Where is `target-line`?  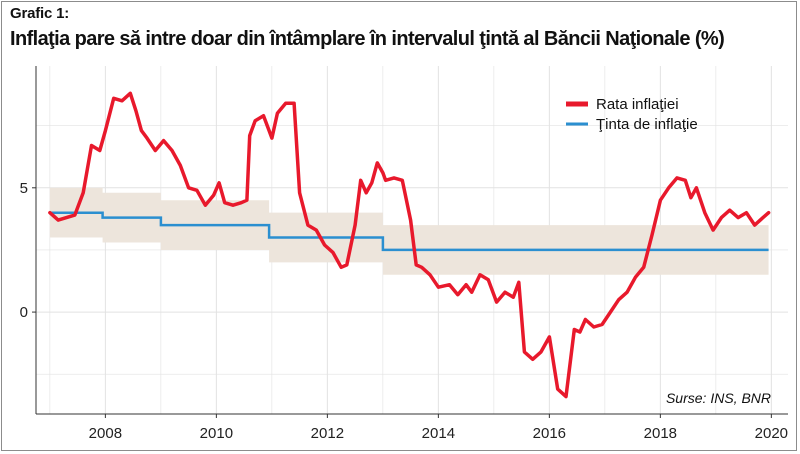 target-line is located at coordinates (409, 231).